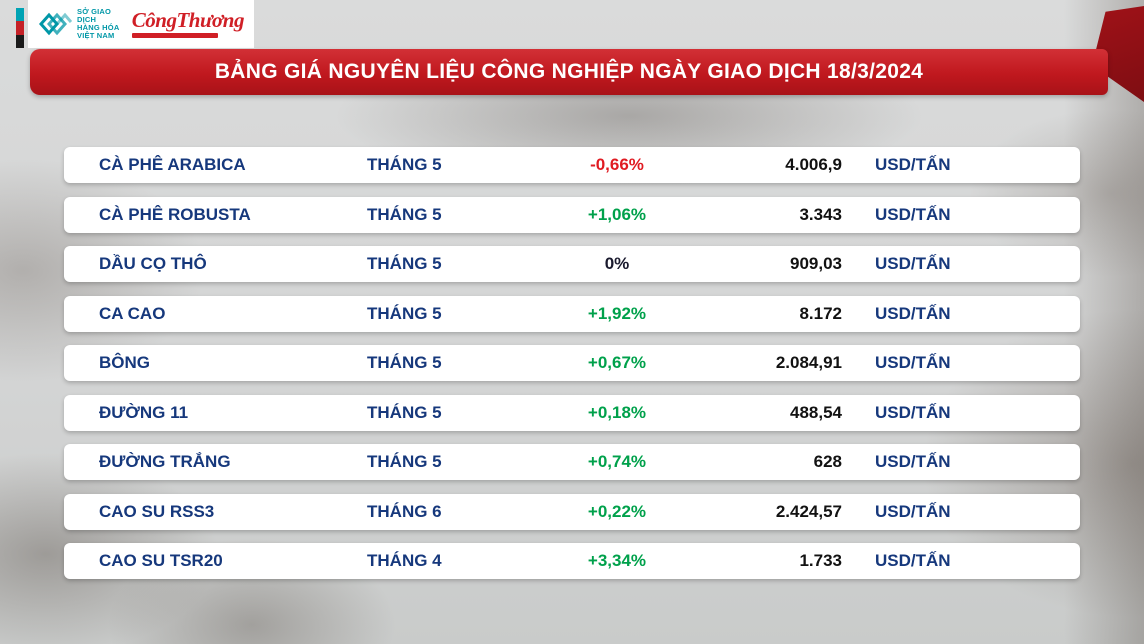 The height and width of the screenshot is (644, 1144). What do you see at coordinates (820, 313) in the screenshot?
I see `price-value: 8.172` at bounding box center [820, 313].